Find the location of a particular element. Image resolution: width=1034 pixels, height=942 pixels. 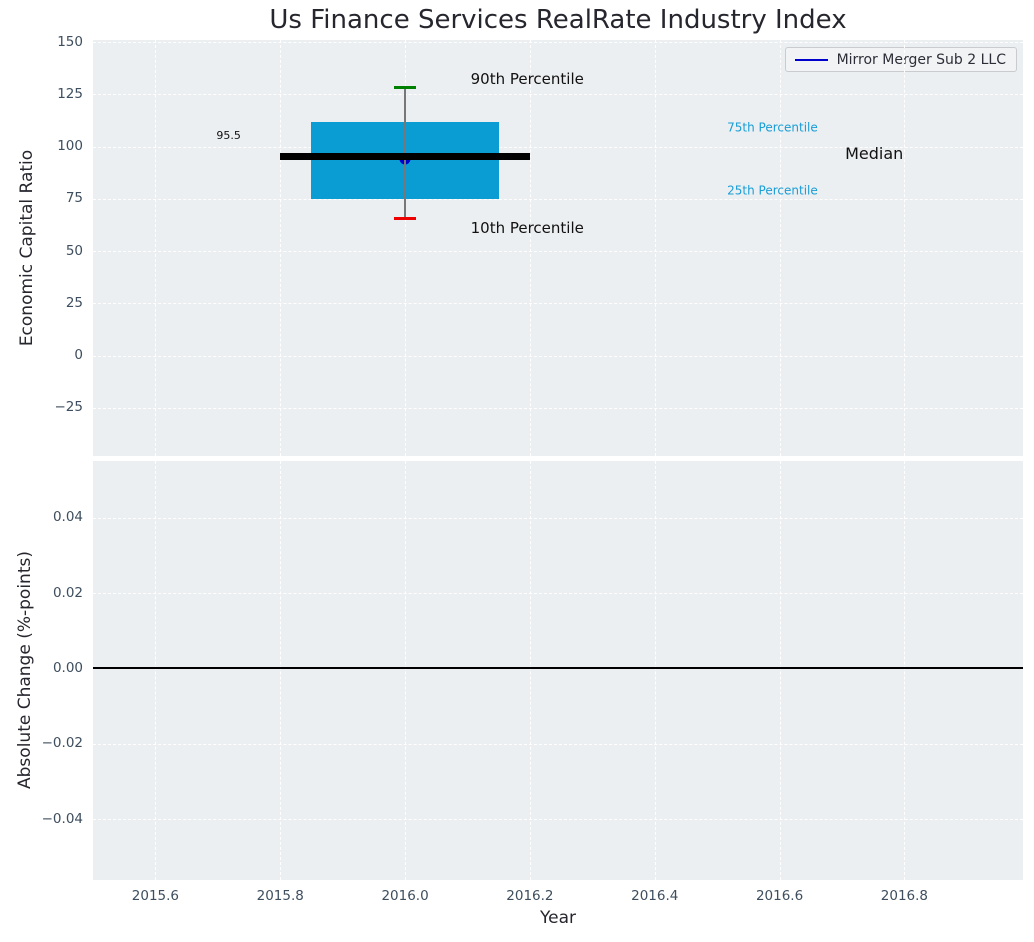

y-tick-label: 100 is located at coordinates (70, 146).